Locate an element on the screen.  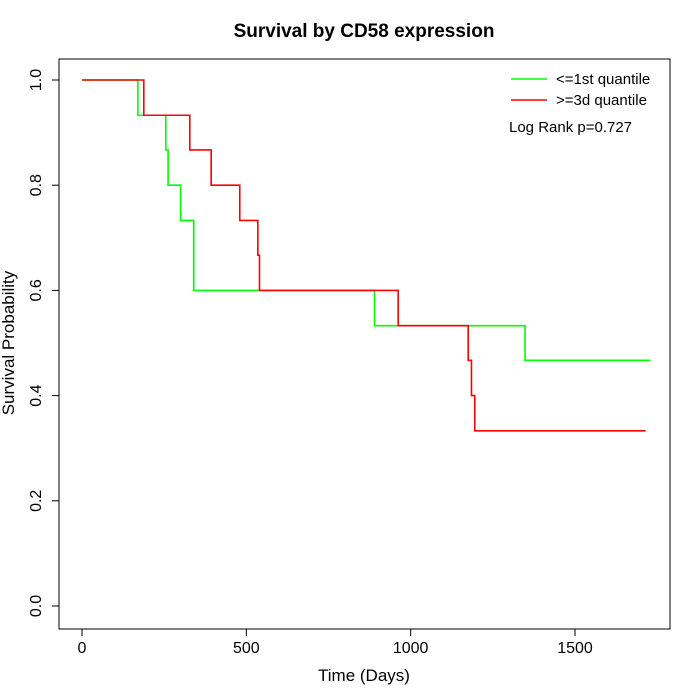
log-rank-annotation: Log Rank p=0.727 is located at coordinates (570, 127).